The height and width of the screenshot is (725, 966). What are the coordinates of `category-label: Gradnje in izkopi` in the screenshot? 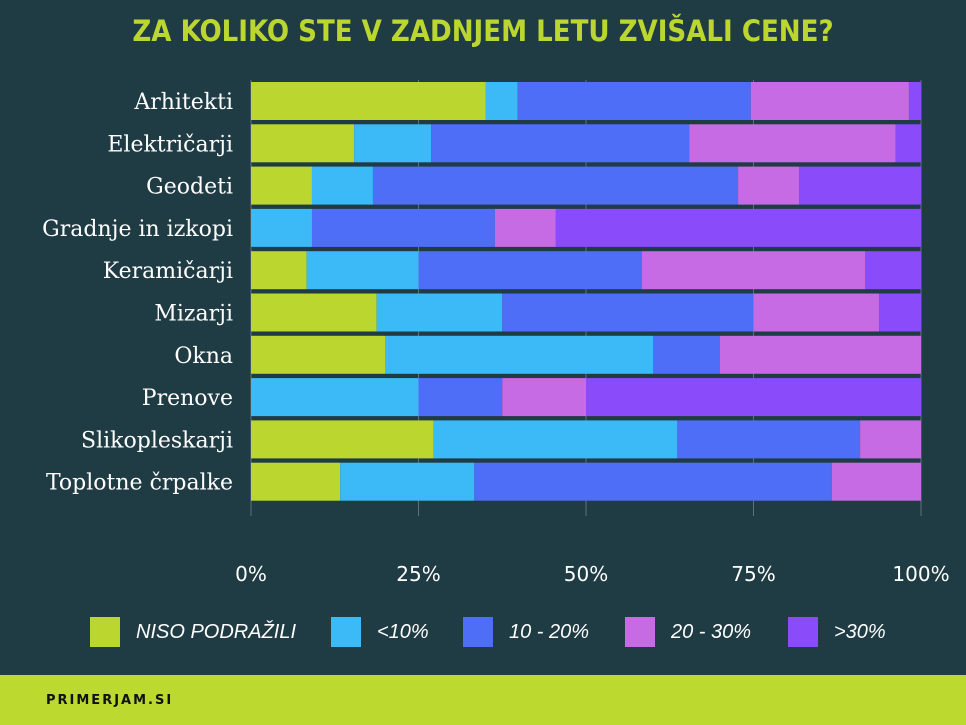 It's located at (137, 229).